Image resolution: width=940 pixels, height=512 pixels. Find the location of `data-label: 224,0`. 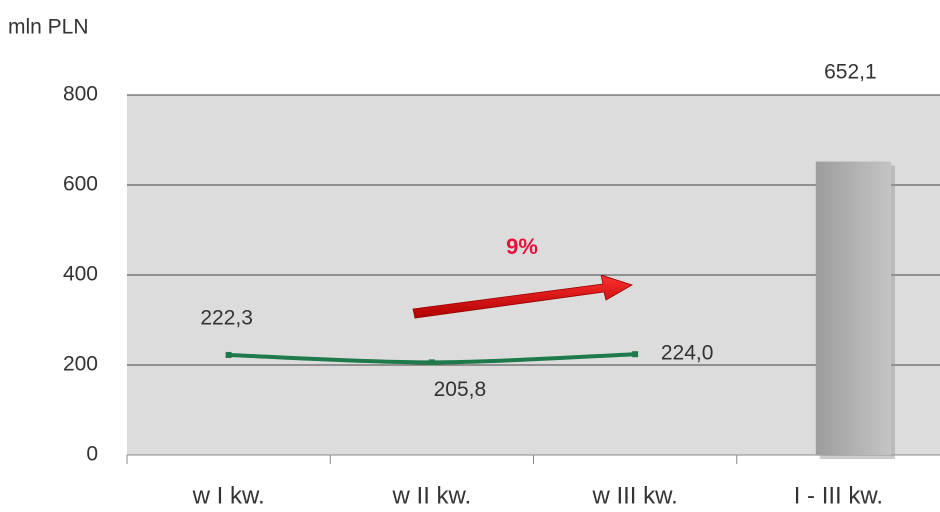

data-label: 224,0 is located at coordinates (687, 353).